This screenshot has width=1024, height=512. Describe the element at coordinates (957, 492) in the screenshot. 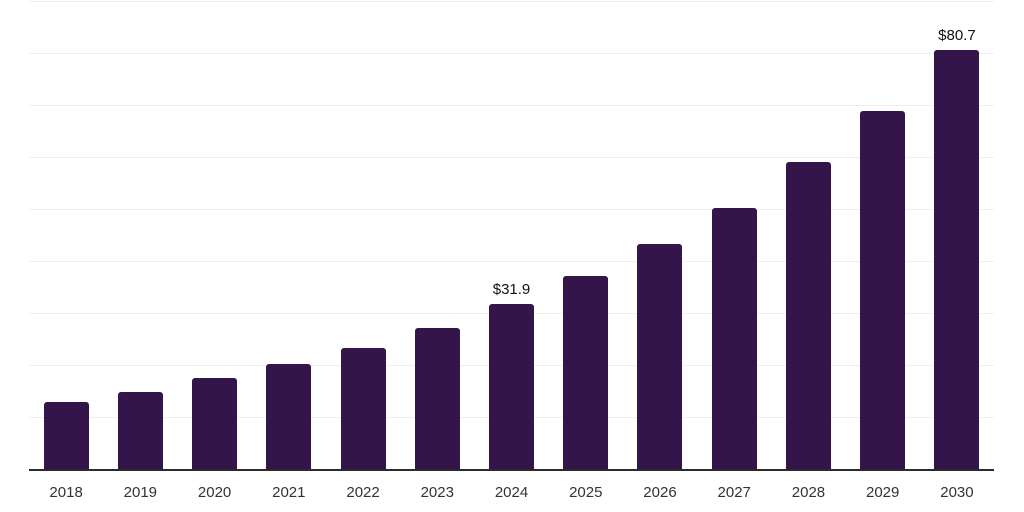

I see `x-axis-label-2030: 2030` at that location.